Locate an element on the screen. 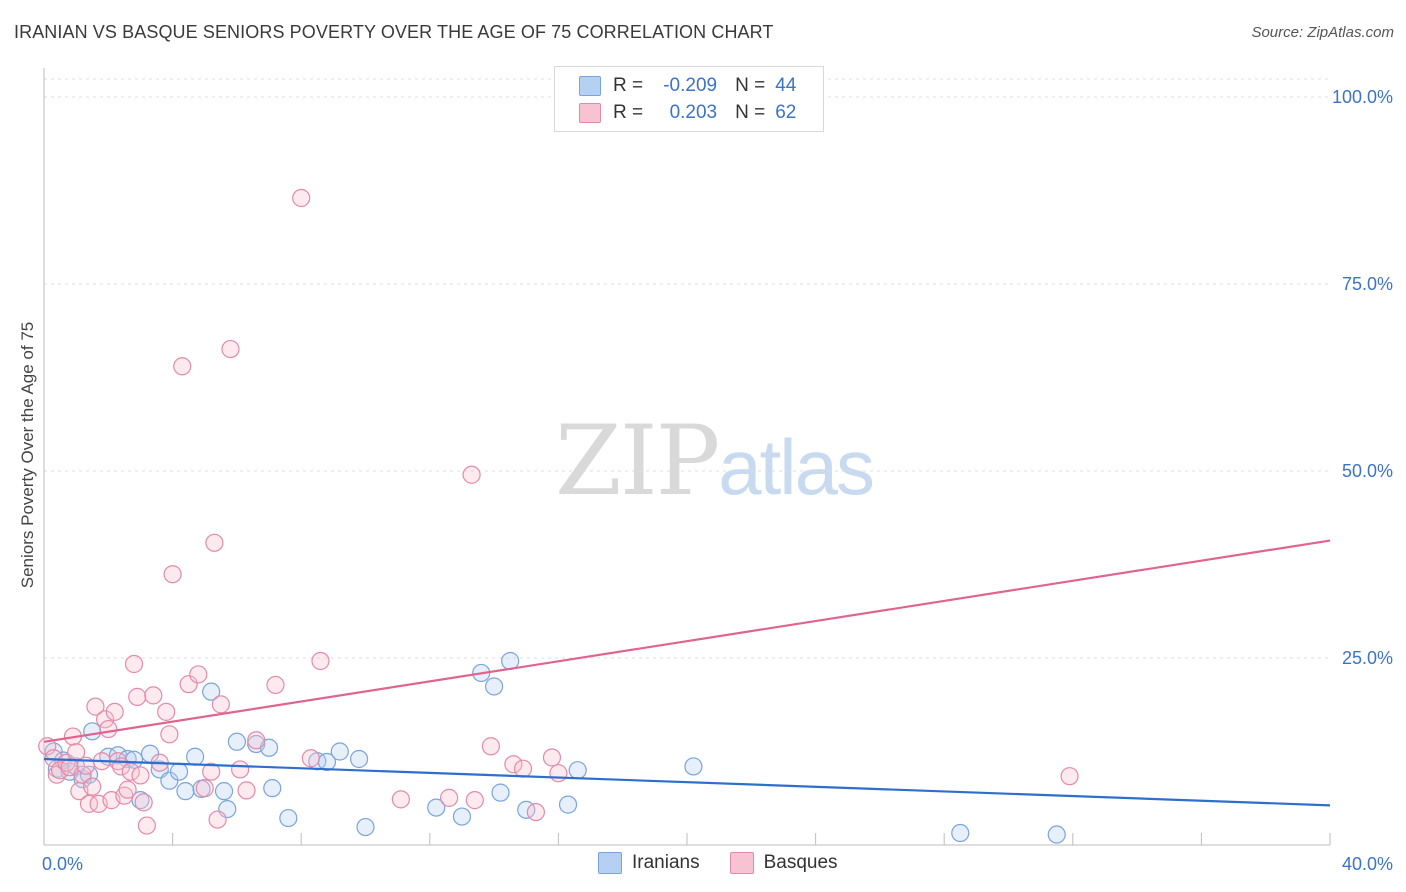 The width and height of the screenshot is (1406, 892). legend-row-basques: R = 0.203 N = 62 is located at coordinates (687, 113).